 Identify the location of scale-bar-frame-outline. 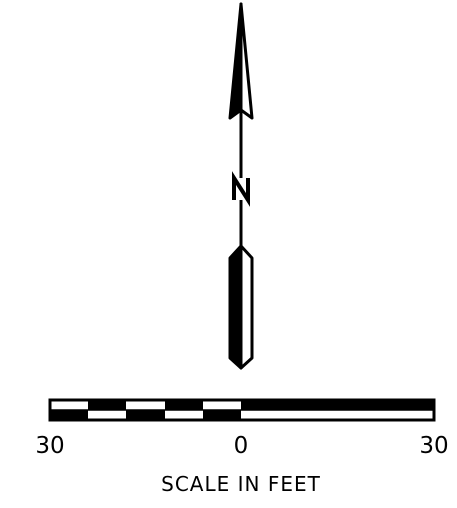
(242, 410).